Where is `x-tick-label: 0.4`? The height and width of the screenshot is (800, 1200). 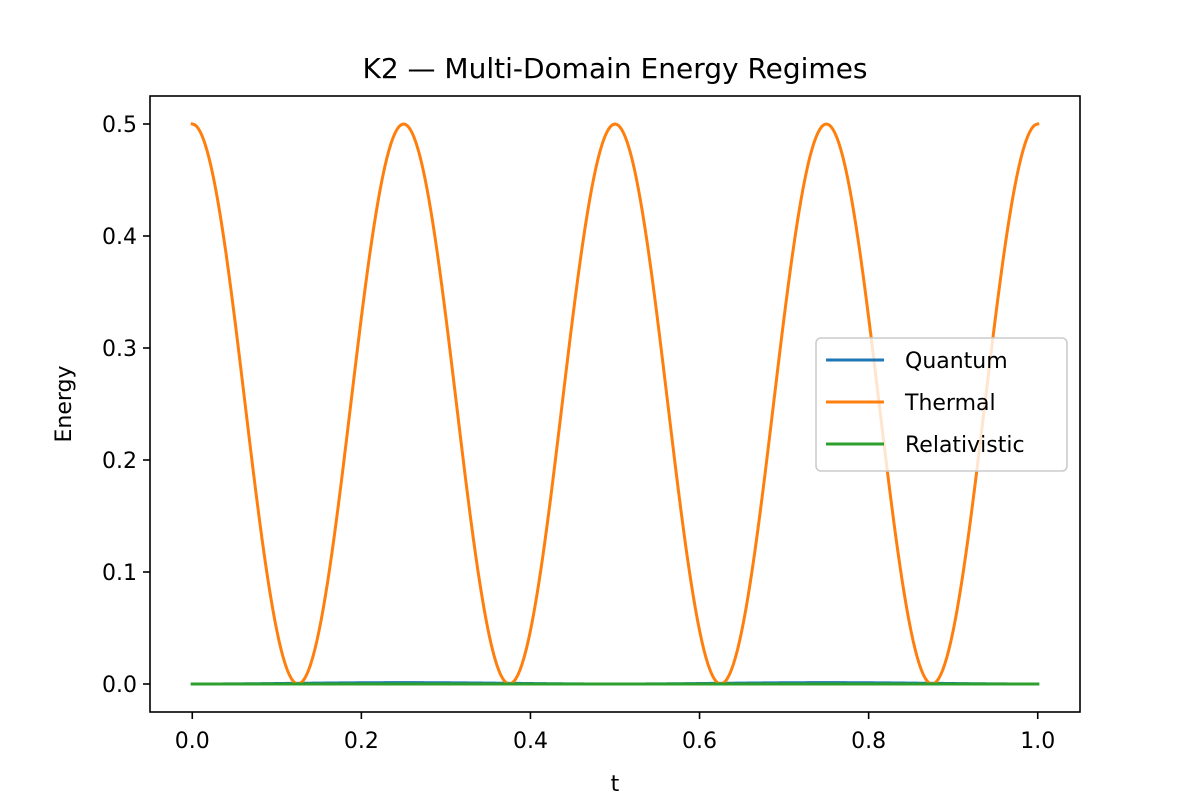
x-tick-label: 0.4 is located at coordinates (530, 741).